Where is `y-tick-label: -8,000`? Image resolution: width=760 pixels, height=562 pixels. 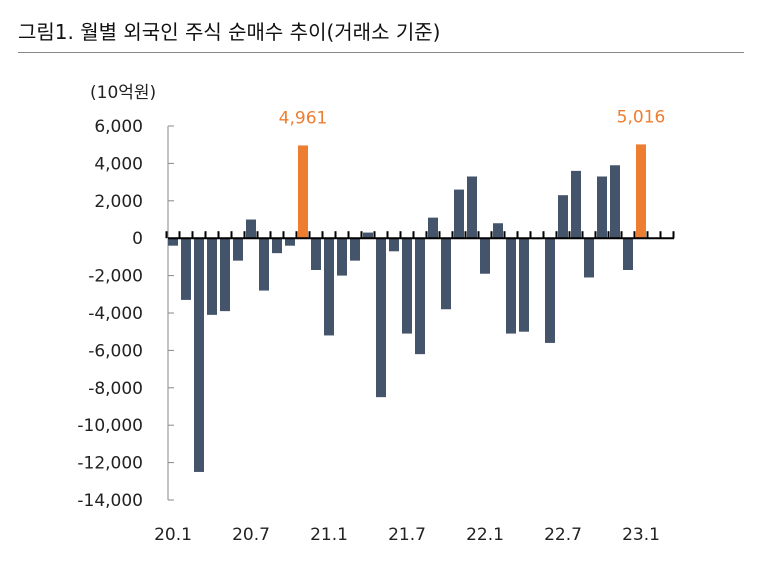
y-tick-label: -8,000 is located at coordinates (115, 389).